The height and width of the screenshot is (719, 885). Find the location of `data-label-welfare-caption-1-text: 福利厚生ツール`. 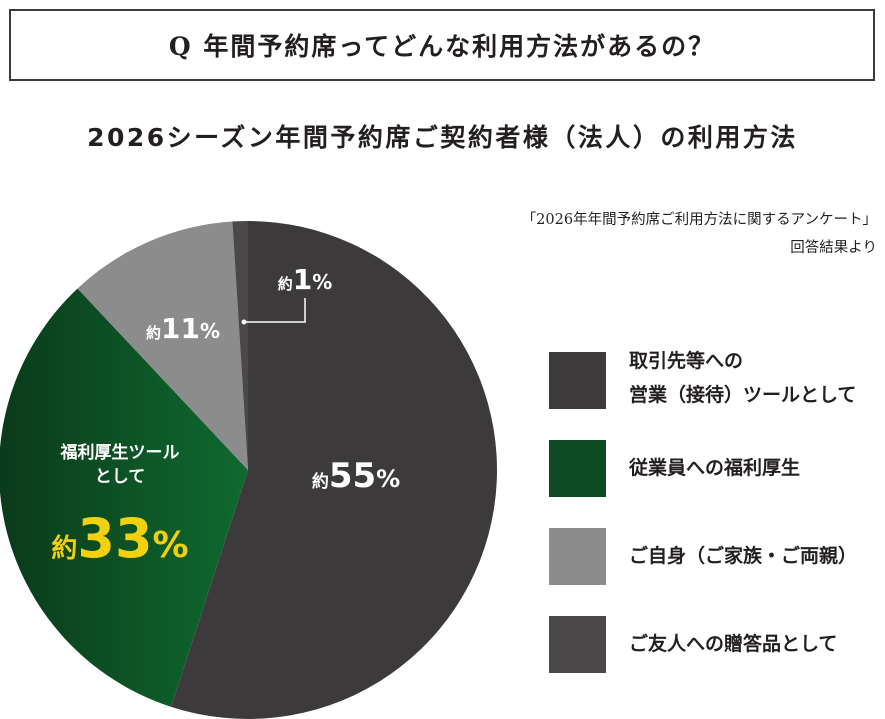

data-label-welfare-caption-1-text: 福利厚生ツール is located at coordinates (120, 452).